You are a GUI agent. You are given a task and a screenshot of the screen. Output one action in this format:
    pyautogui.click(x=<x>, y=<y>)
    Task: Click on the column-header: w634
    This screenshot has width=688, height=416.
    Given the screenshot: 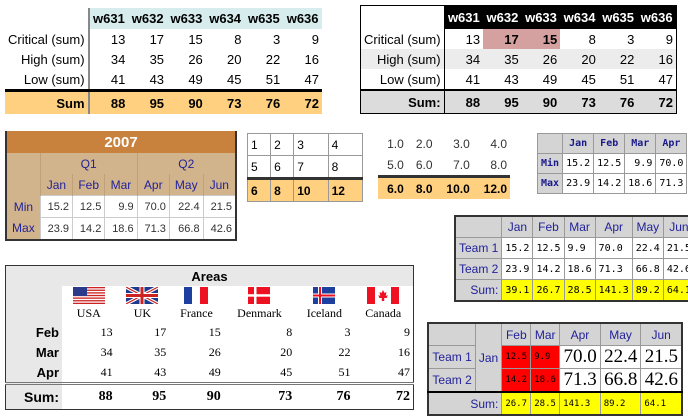 What is the action you would take?
    pyautogui.click(x=225, y=18)
    